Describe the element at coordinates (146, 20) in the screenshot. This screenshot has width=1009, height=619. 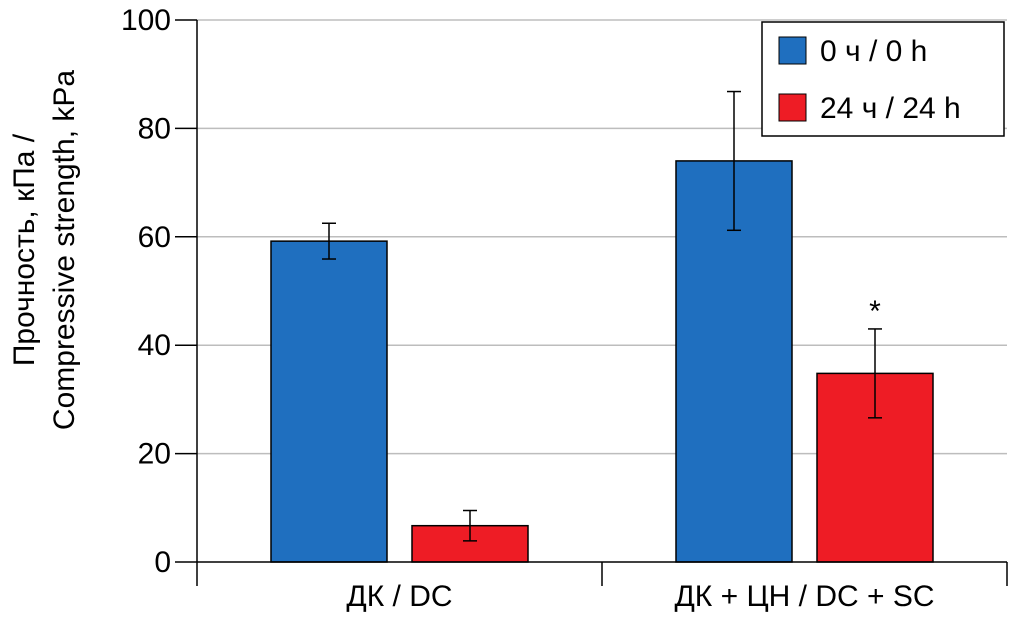
I see `y-tick-label-100: 100` at that location.